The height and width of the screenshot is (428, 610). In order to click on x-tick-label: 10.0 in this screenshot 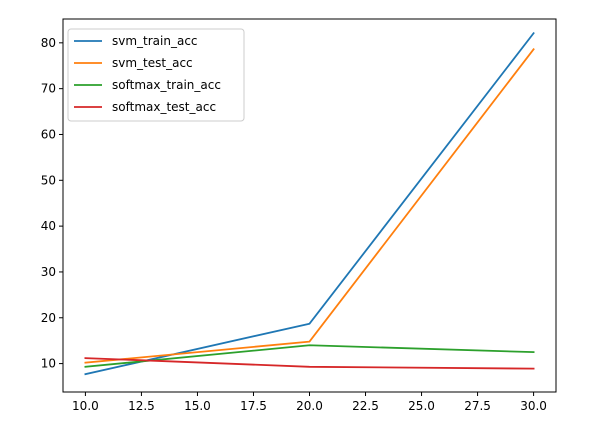, I will do `click(85, 406)`.